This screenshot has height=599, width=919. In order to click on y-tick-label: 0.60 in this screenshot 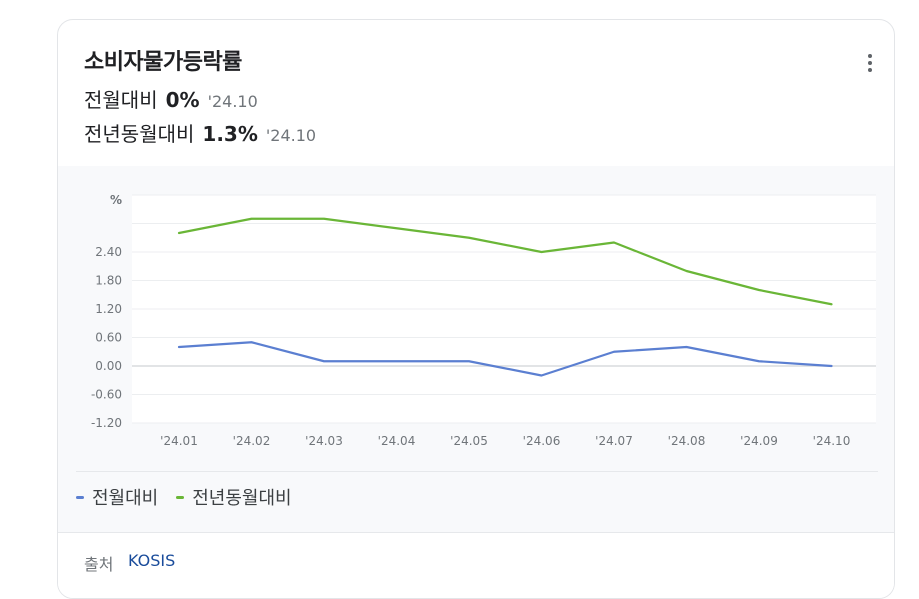, I will do `click(108, 338)`.